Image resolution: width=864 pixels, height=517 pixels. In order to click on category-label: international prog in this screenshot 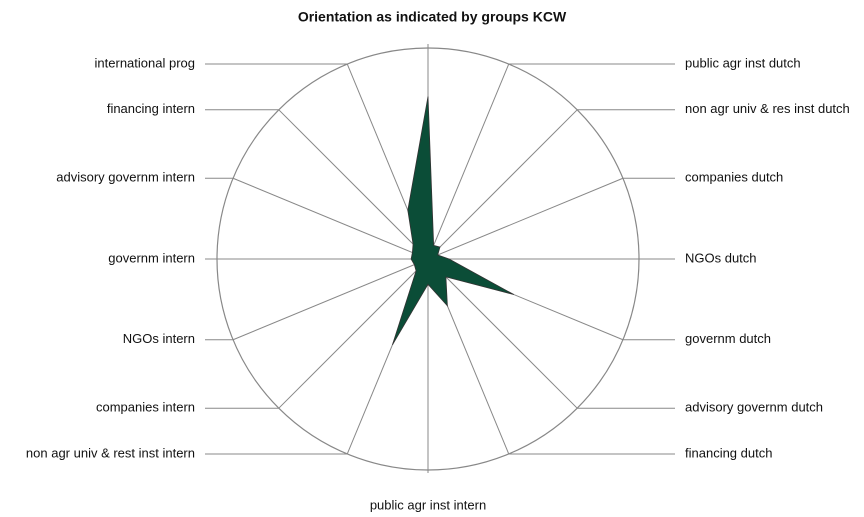, I will do `click(145, 62)`.